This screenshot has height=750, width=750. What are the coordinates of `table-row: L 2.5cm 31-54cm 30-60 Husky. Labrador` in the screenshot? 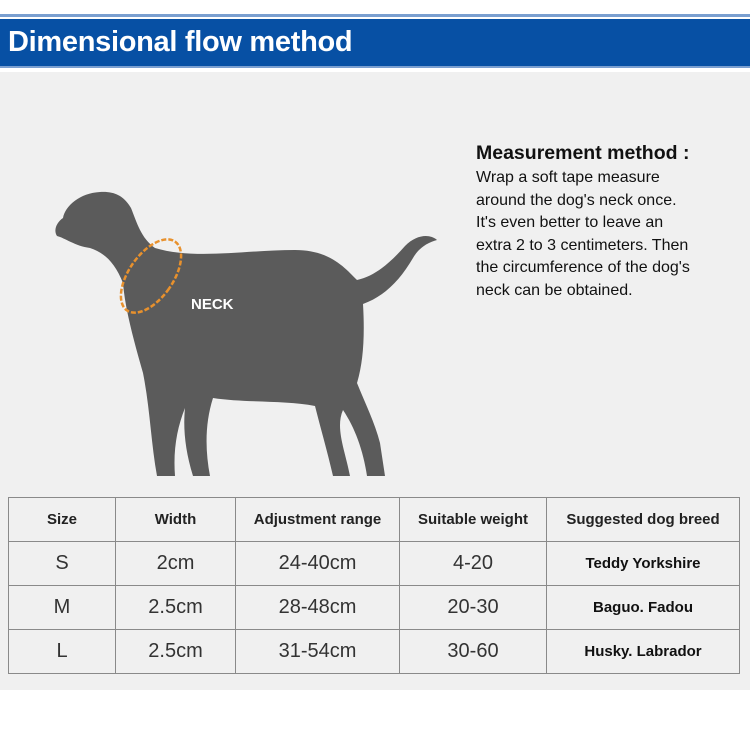 It's located at (374, 651).